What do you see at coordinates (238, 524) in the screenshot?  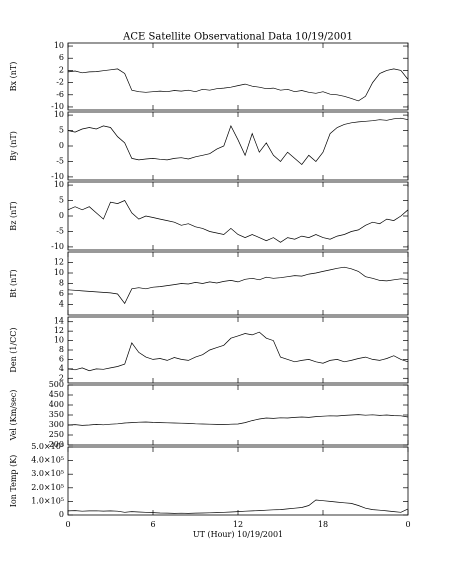 I see `x-tick-label: 12` at bounding box center [238, 524].